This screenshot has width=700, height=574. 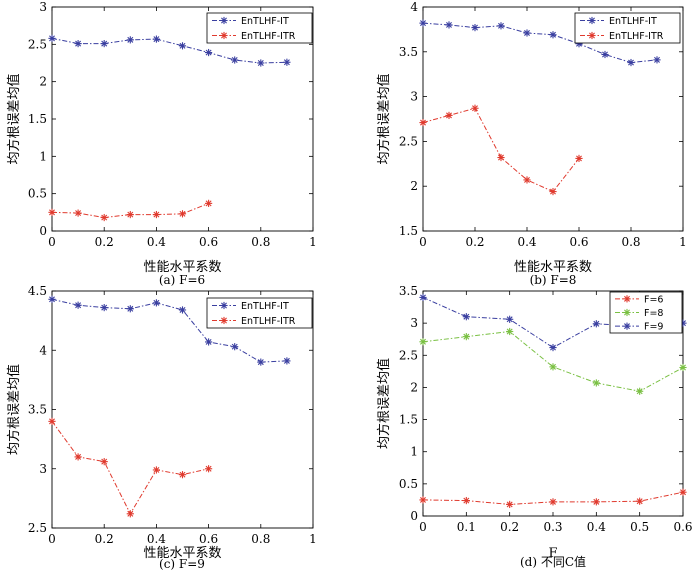 What do you see at coordinates (43, 350) in the screenshot?
I see `y-tick-label: 4` at bounding box center [43, 350].